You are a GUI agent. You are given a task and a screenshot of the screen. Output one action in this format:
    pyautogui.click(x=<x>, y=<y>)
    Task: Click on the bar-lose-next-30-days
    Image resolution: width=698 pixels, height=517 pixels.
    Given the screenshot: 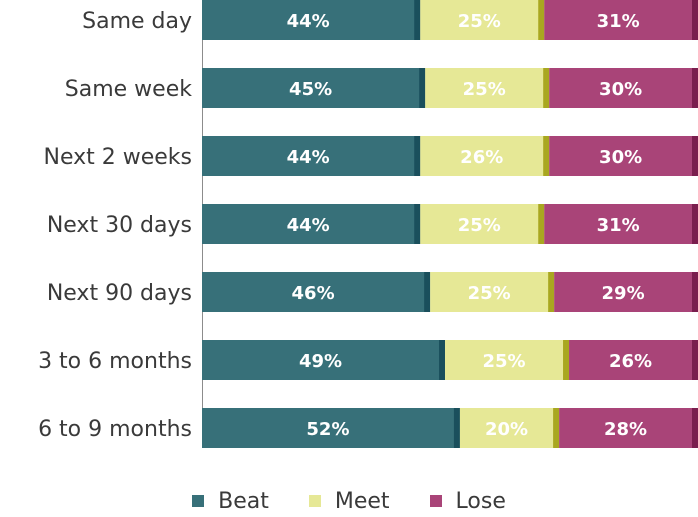 What is the action you would take?
    pyautogui.click(x=621, y=224)
    